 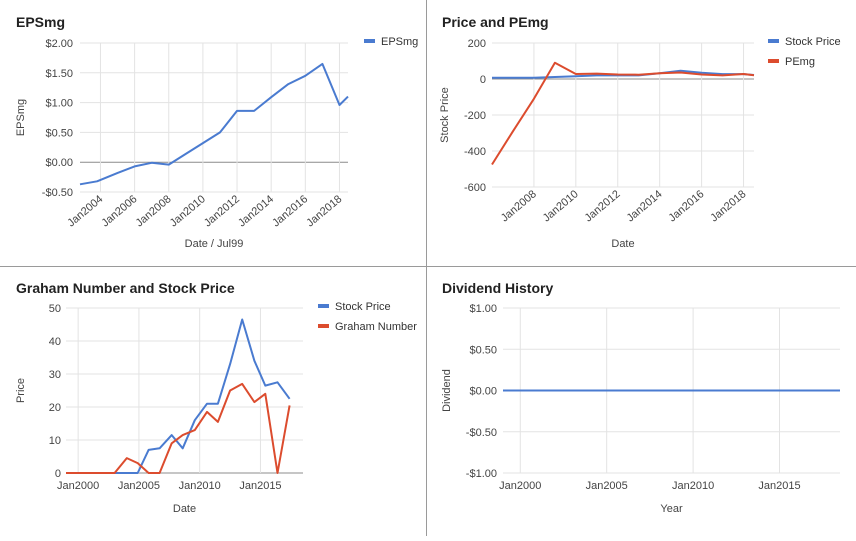 What do you see at coordinates (21, 390) in the screenshot?
I see `y-axis-label: Price` at bounding box center [21, 390].